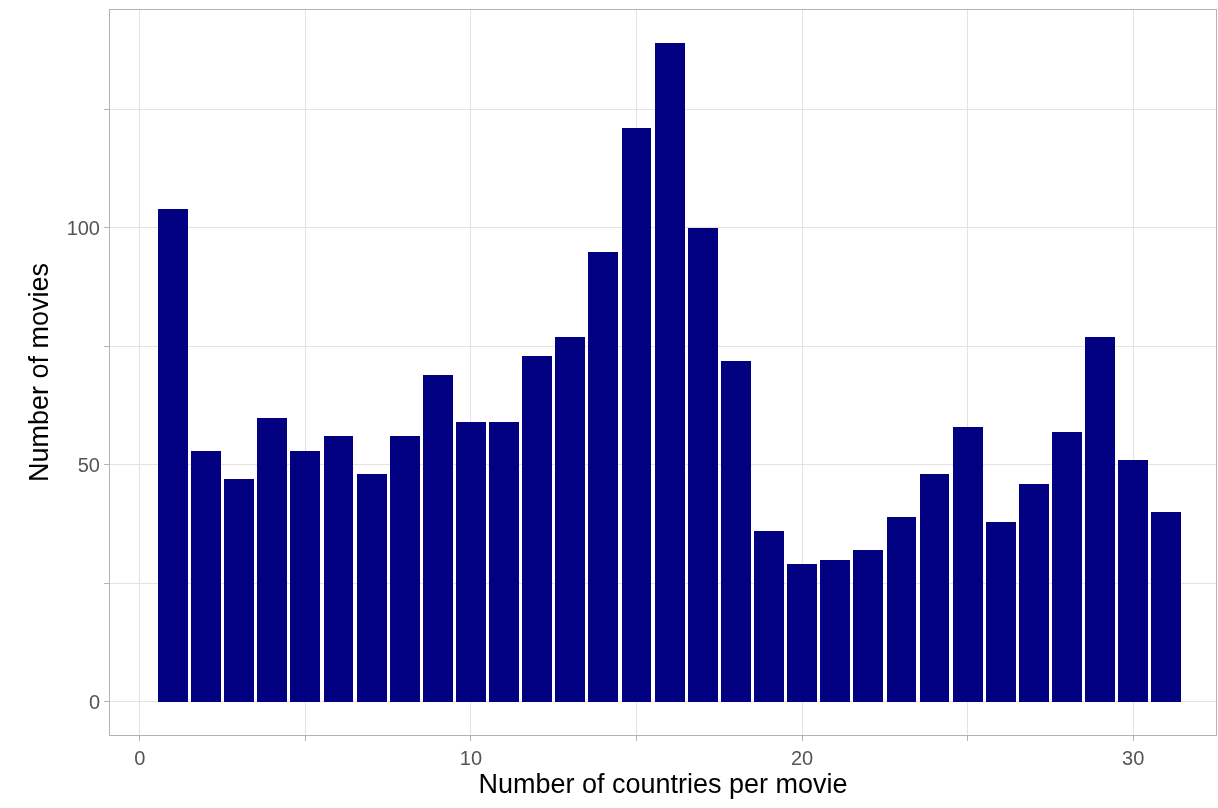 This screenshot has width=1218, height=808. I want to click on x-tick-label: 20, so click(802, 758).